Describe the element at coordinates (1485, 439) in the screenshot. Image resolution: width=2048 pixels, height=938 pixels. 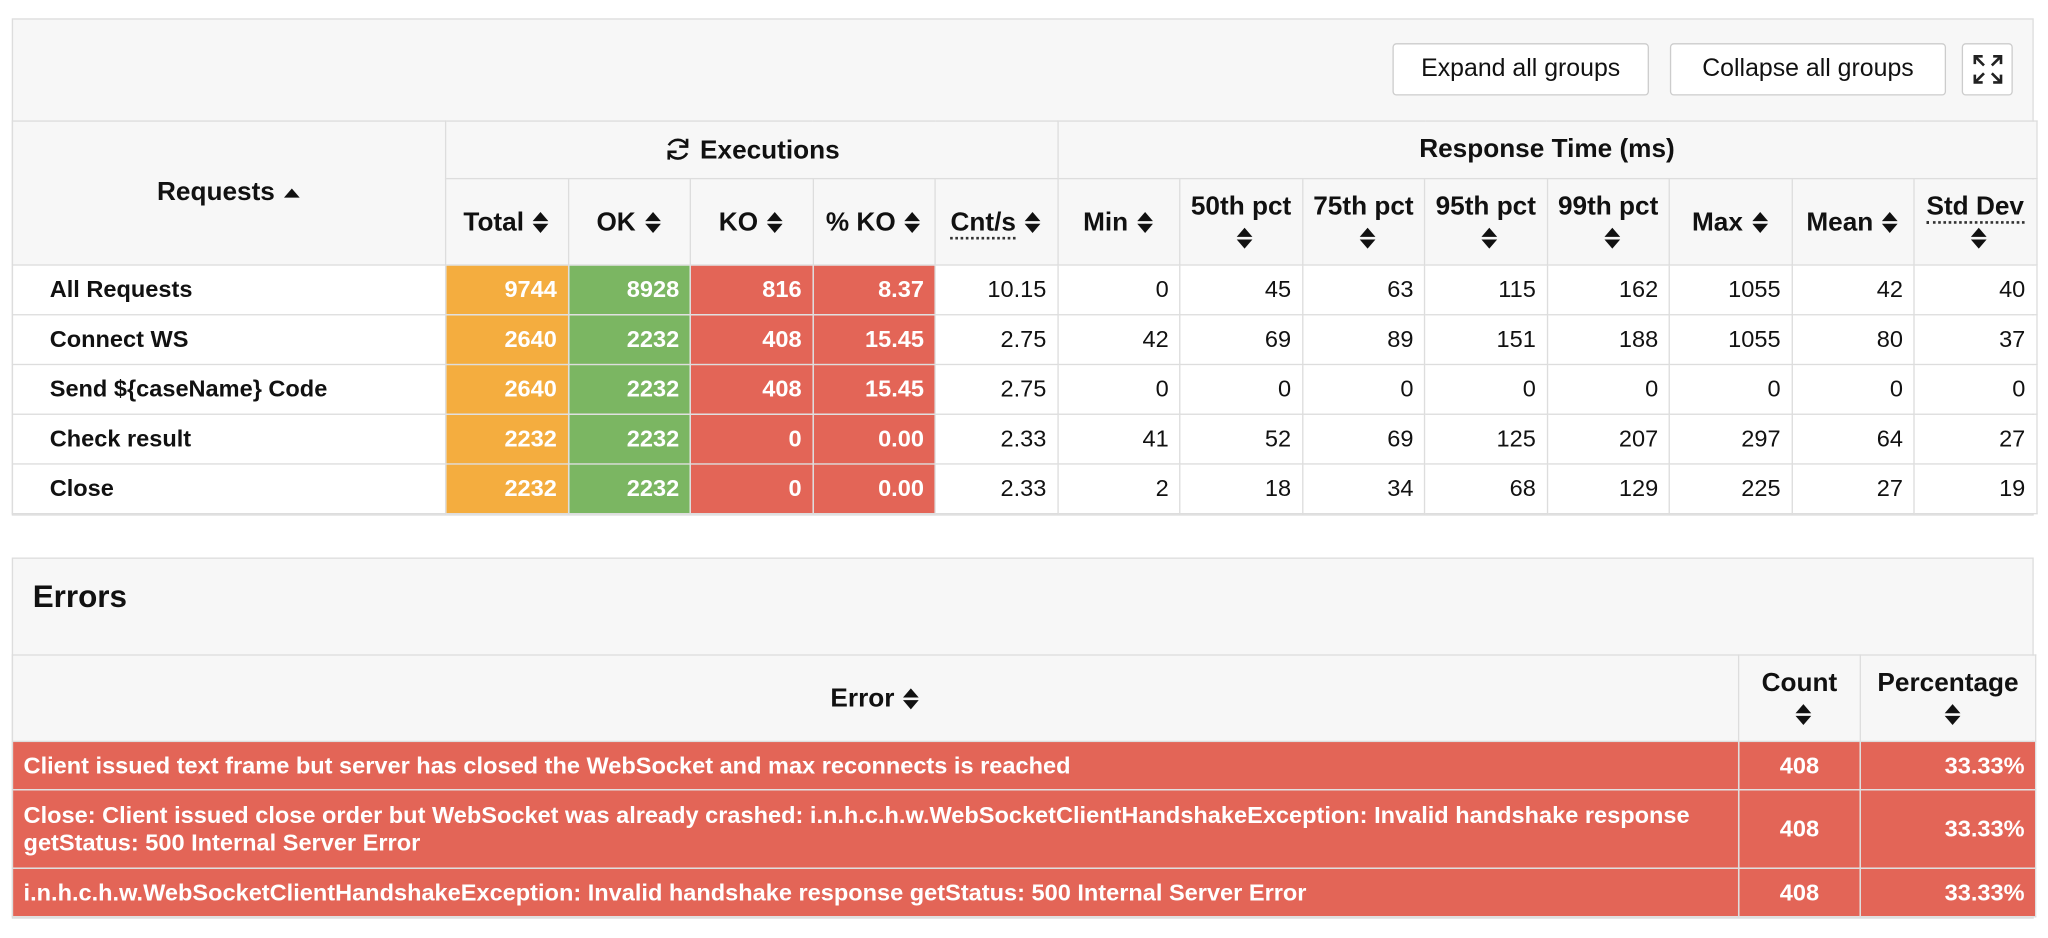
I see `cell: 125` at that location.